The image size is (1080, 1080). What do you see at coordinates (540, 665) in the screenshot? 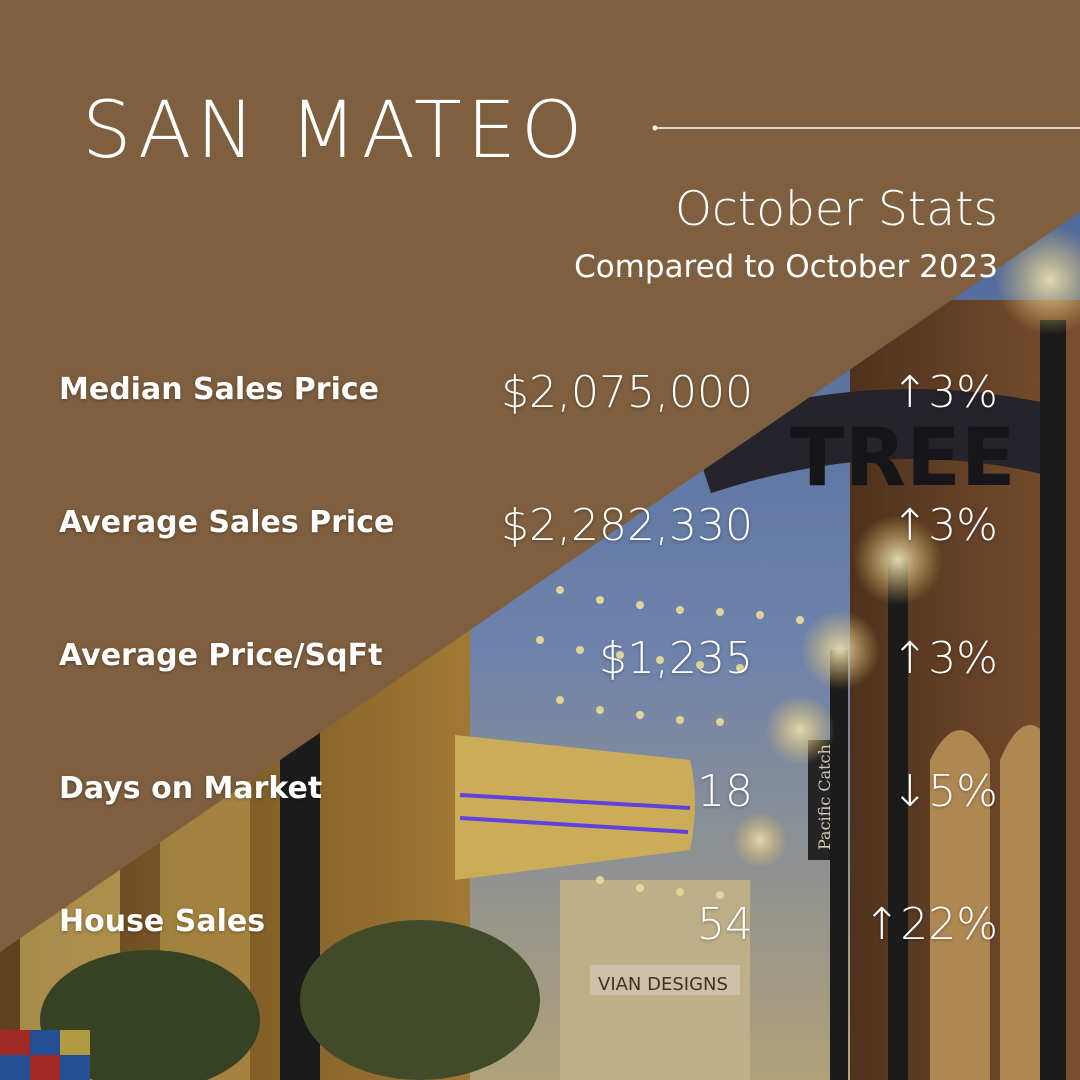
I see `stat-row-average-price-per-sqft: Average Price/SqFt $1,235 ↑3%` at bounding box center [540, 665].